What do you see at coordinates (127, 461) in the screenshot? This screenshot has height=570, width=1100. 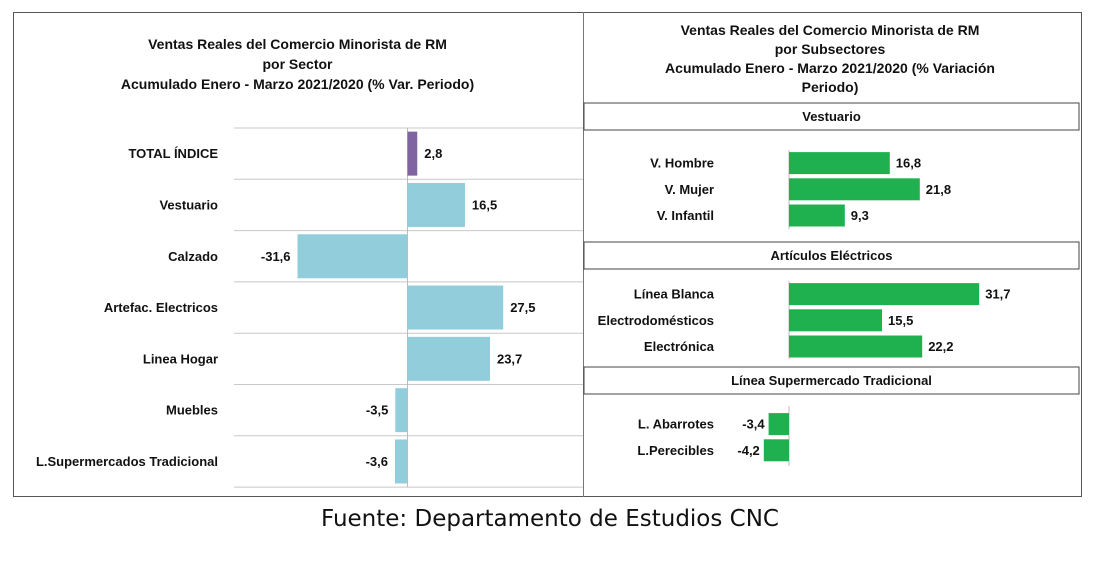 I see `sector-category-label: L.Supermercados Tradicional` at bounding box center [127, 461].